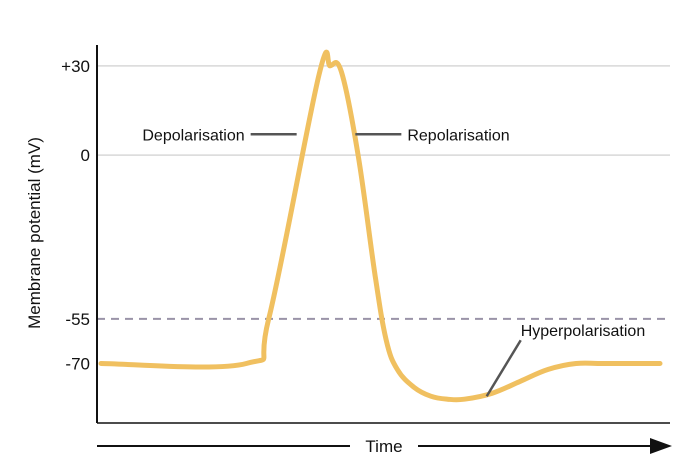 This screenshot has height=469, width=696. Describe the element at coordinates (75, 215) in the screenshot. I see `y-tick-labels: +30 0 -55 -70` at that location.